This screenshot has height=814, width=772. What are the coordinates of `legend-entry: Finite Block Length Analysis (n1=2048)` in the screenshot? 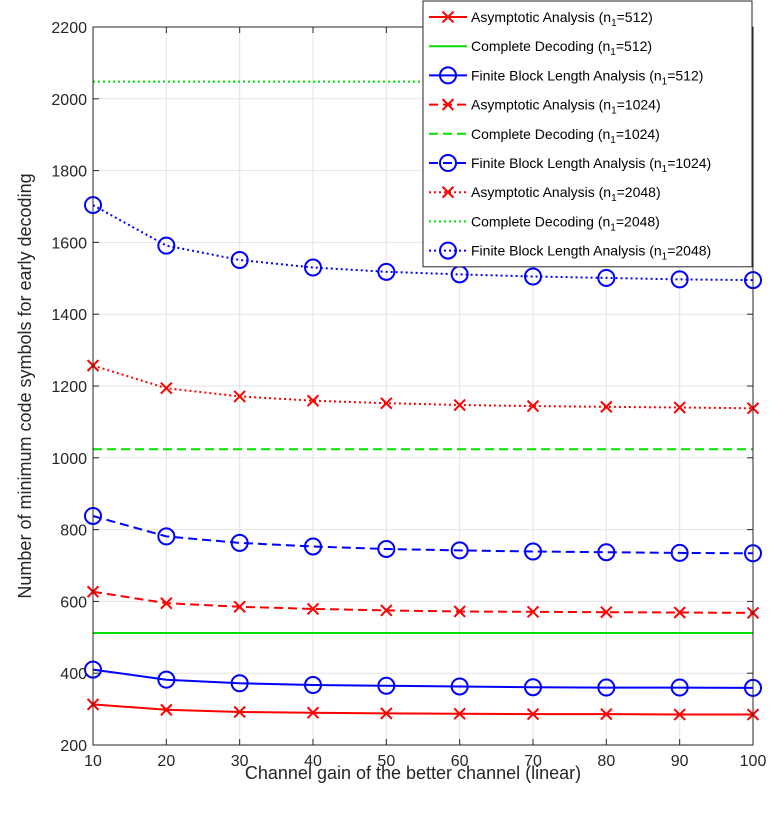 It's located at (570, 252).